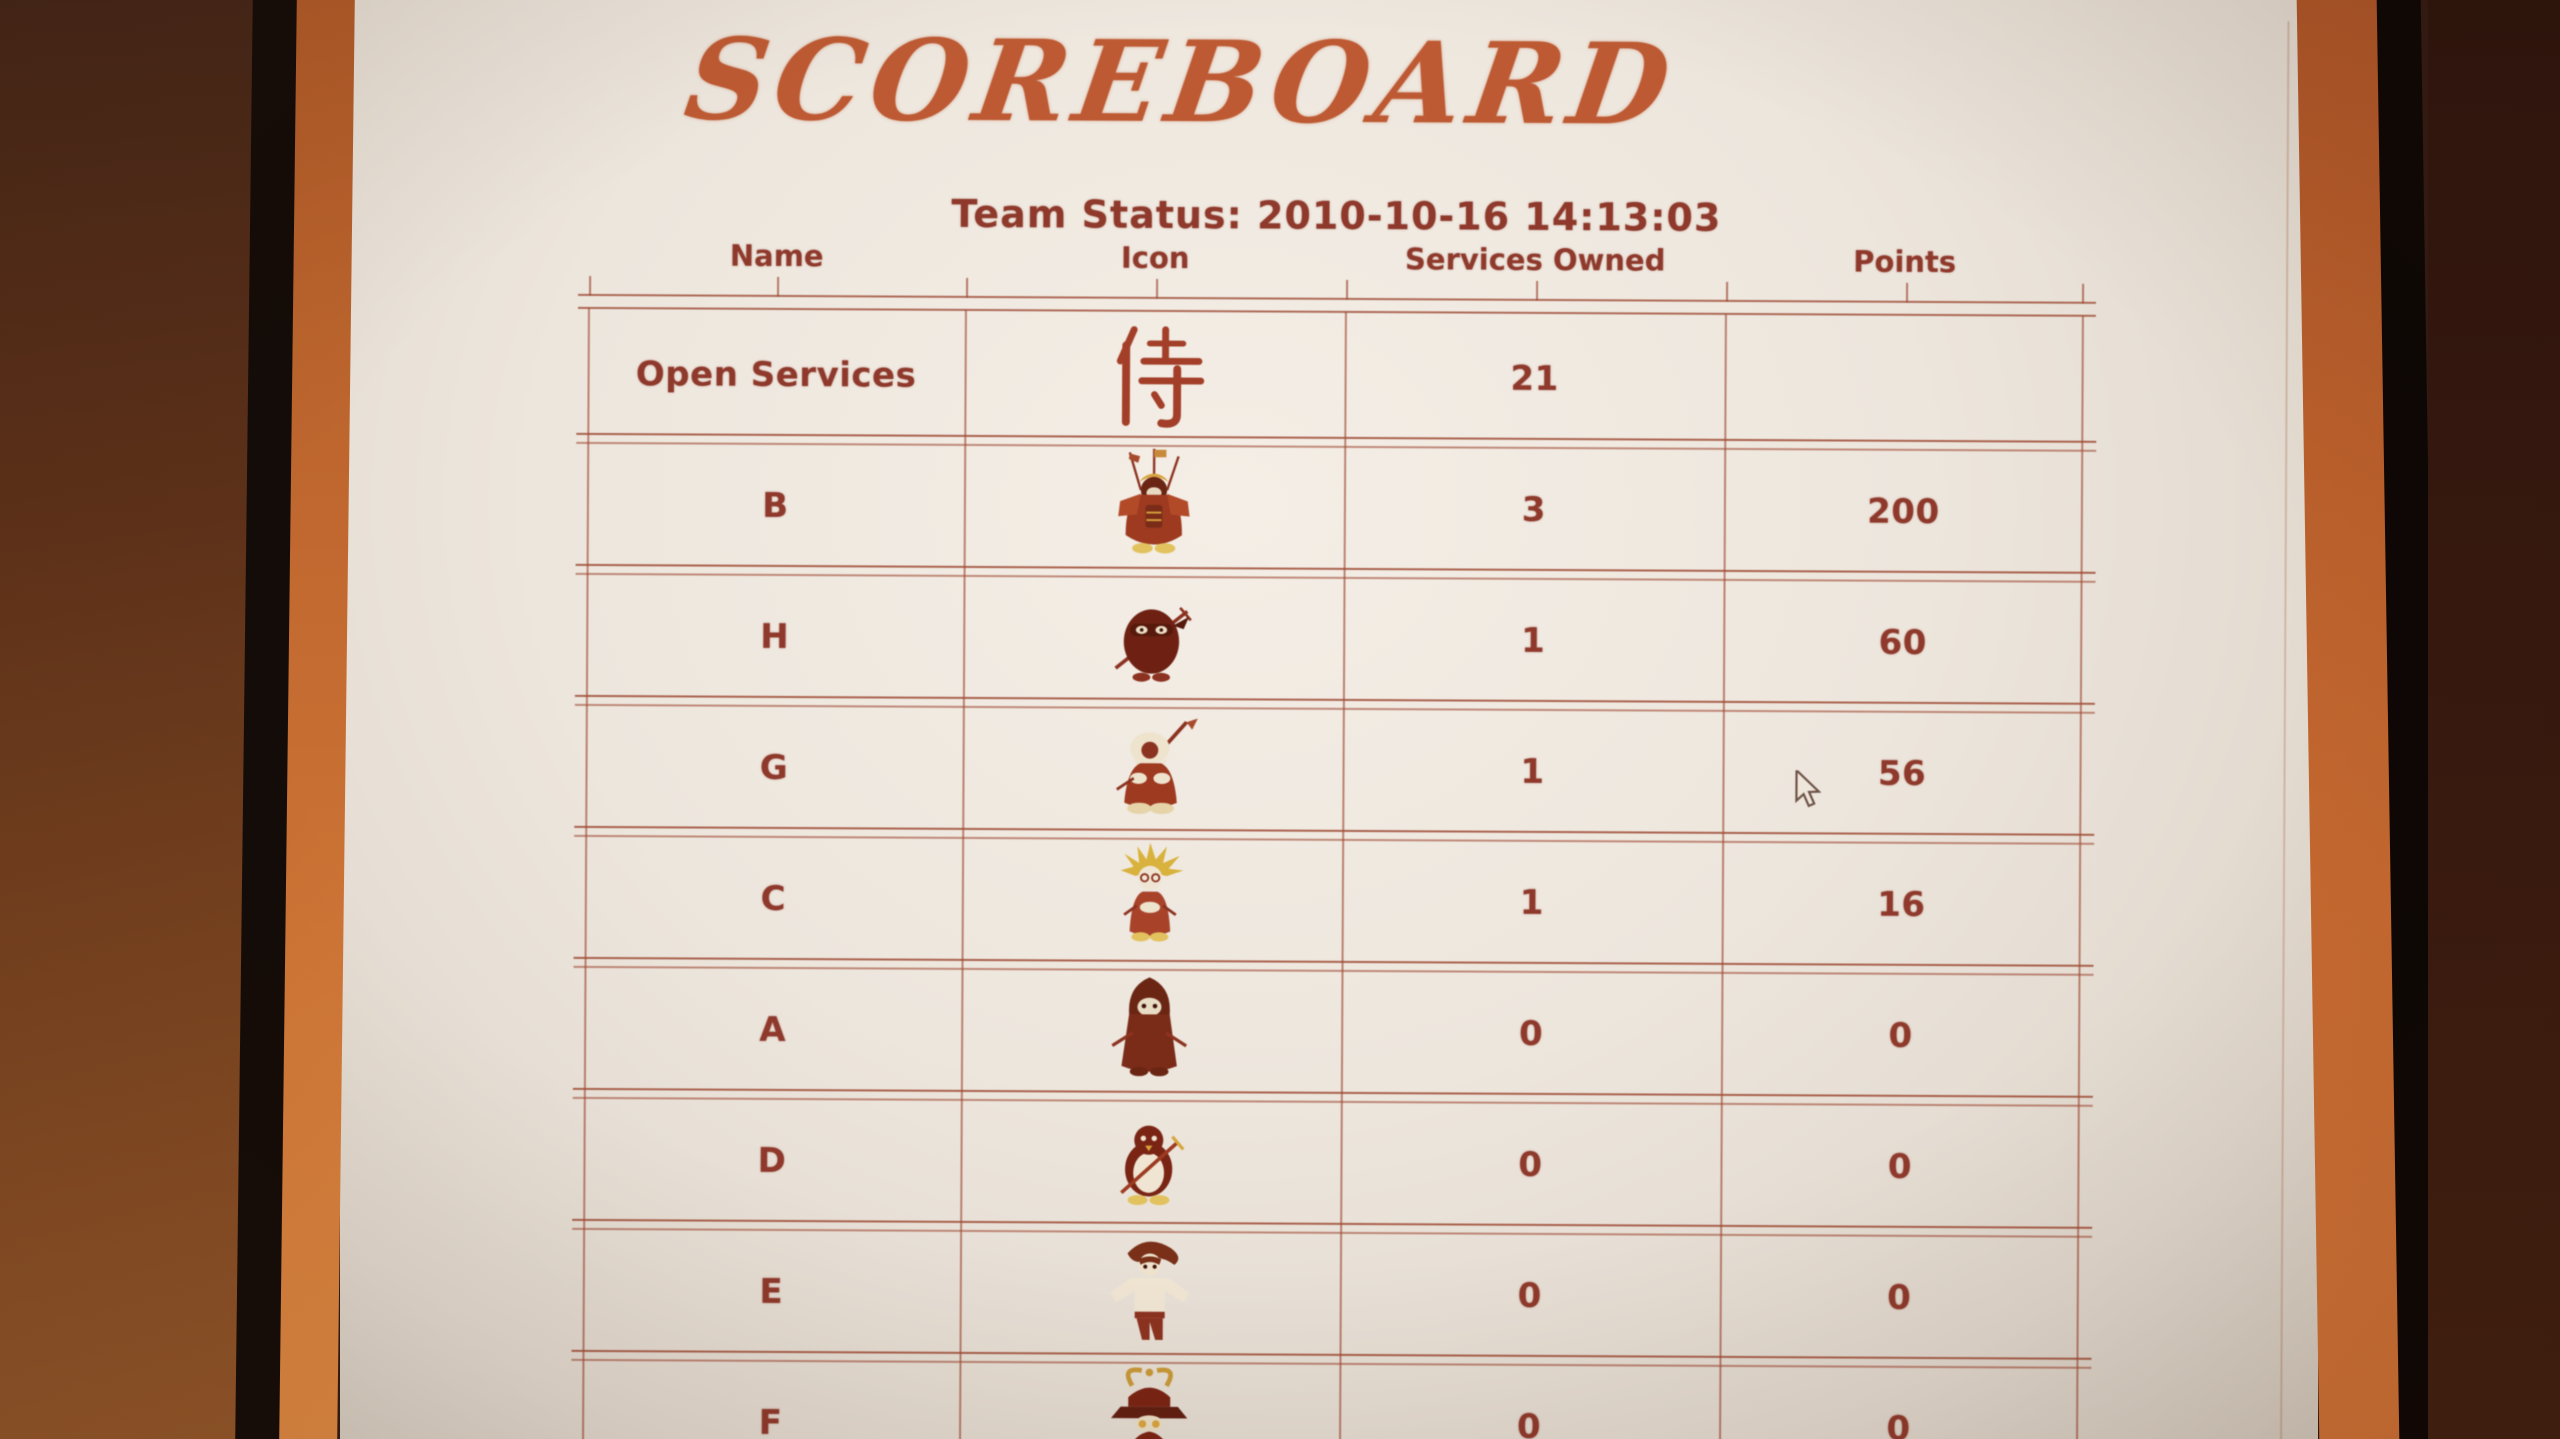 The width and height of the screenshot is (2560, 1439). What do you see at coordinates (1903, 511) in the screenshot?
I see `points-value: 200` at bounding box center [1903, 511].